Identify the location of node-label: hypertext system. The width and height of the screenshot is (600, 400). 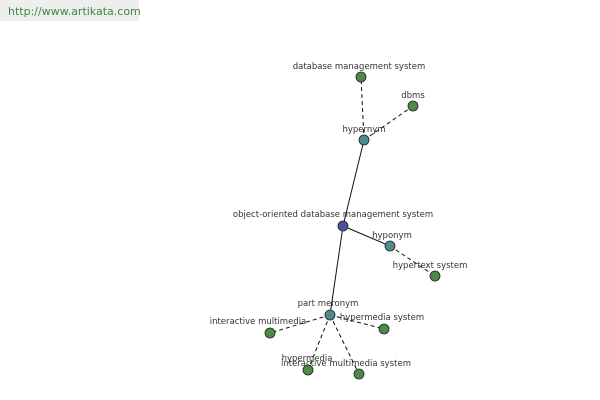
(430, 266).